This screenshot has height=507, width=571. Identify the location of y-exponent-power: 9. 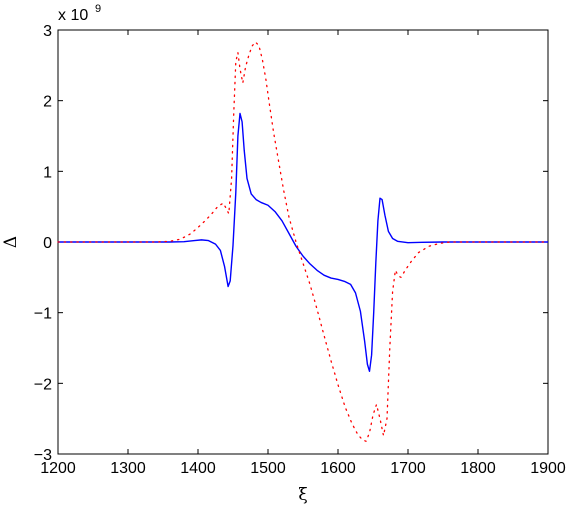
(98, 9).